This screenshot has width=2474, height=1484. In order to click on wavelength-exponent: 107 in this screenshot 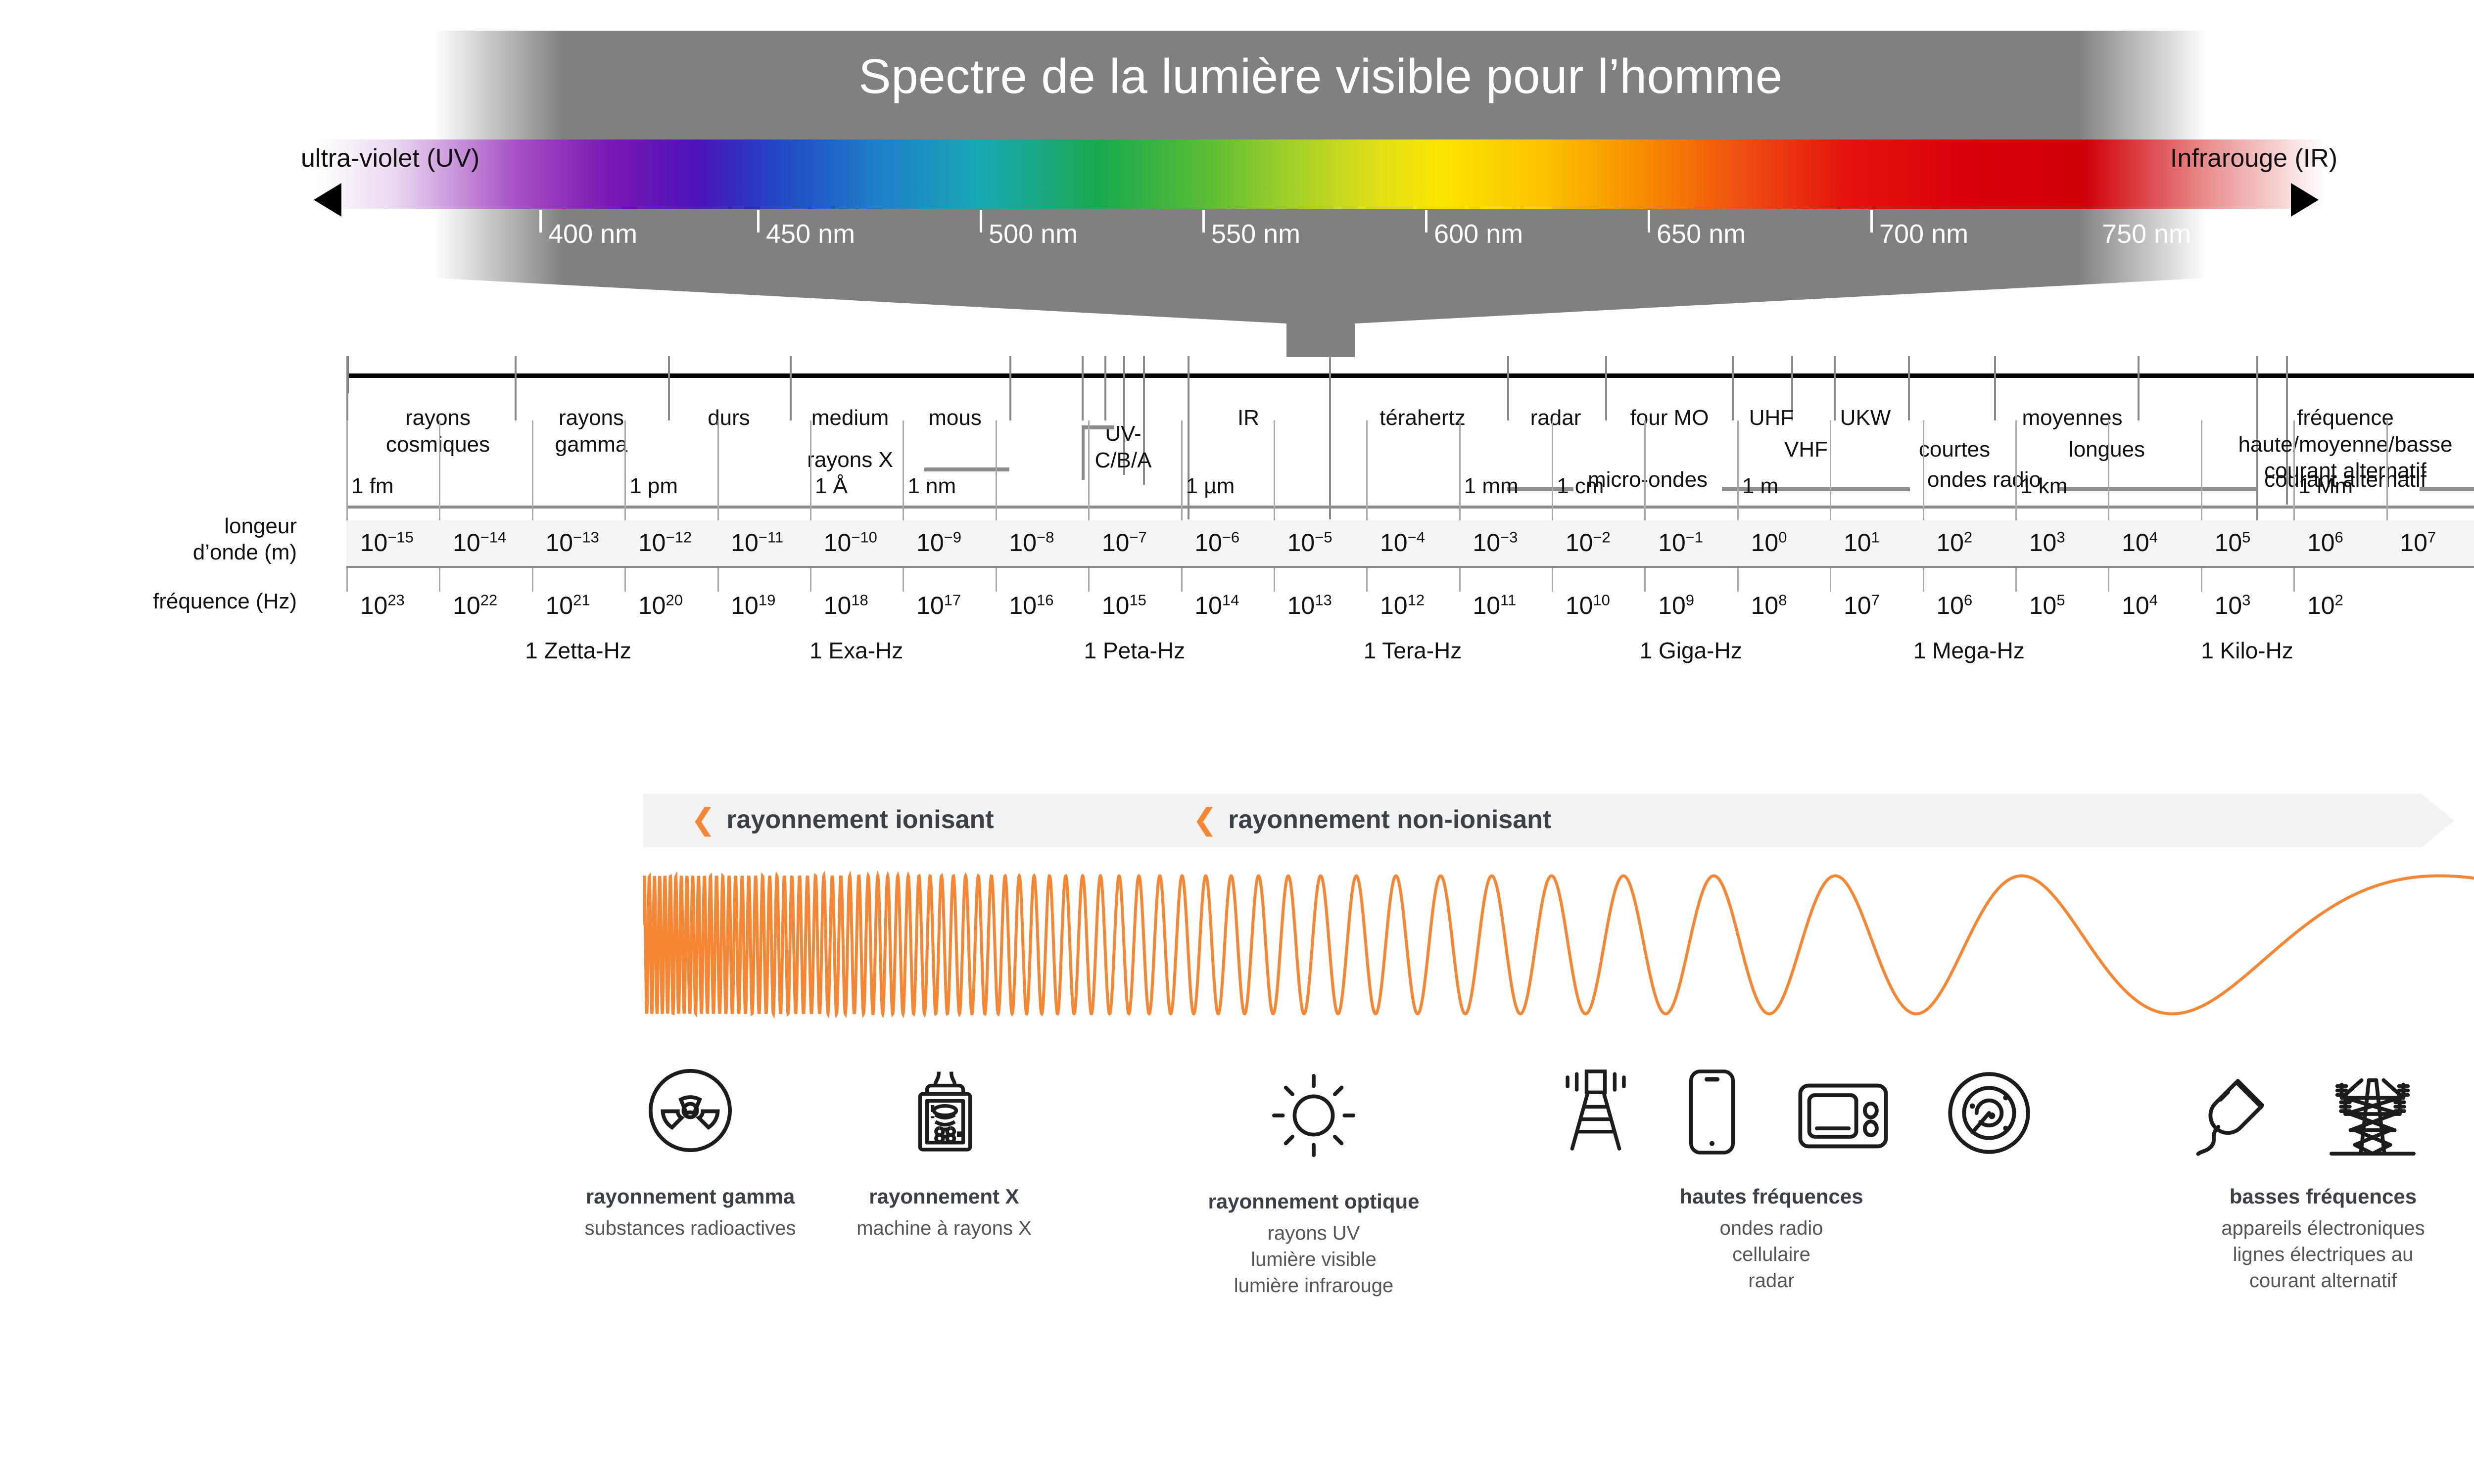, I will do `click(2418, 542)`.